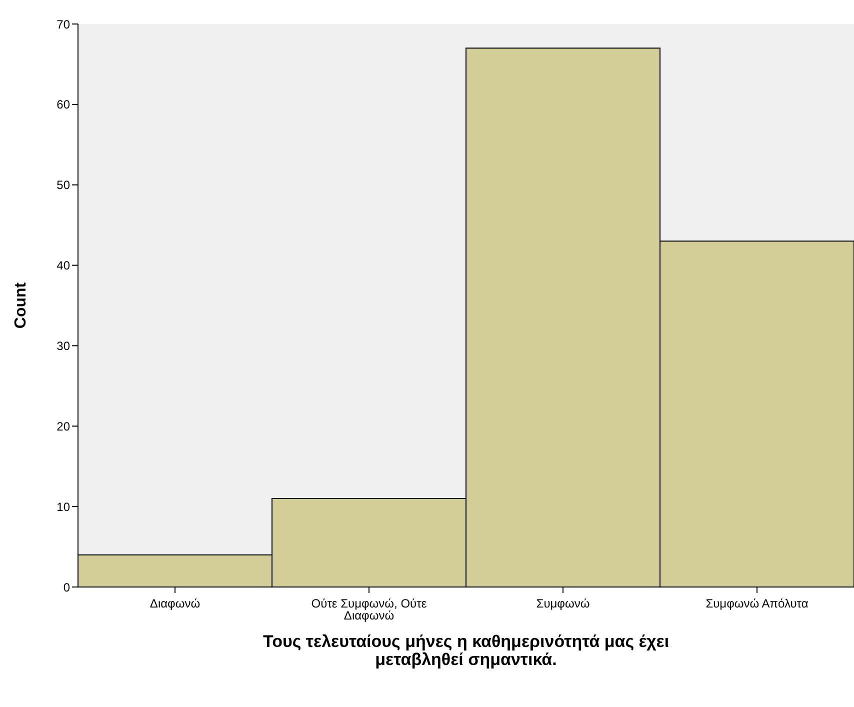 The height and width of the screenshot is (707, 854). I want to click on x-tick-label: Ούτε Συμφωνώ, Ούτε Διαφωνώ, so click(369, 609).